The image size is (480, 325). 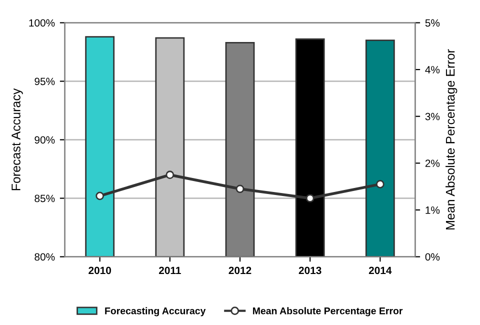 I want to click on y-tick-label: 100%, so click(x=42, y=23).